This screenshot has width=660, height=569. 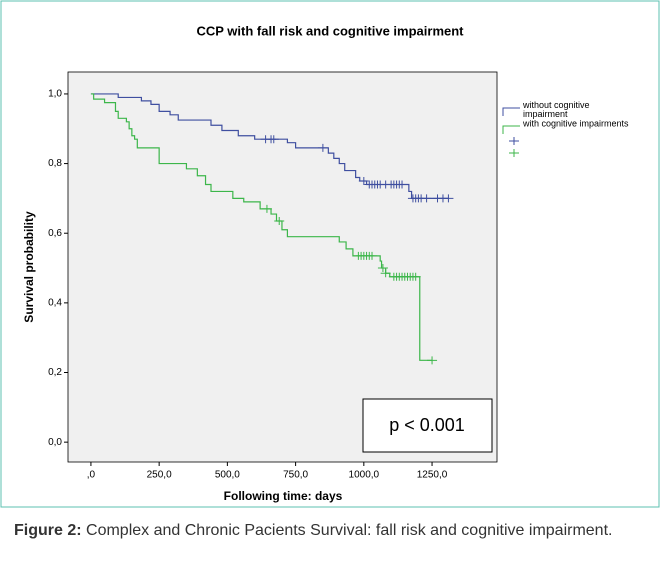 I want to click on legend-label: without cognitive impairment, so click(x=556, y=109).